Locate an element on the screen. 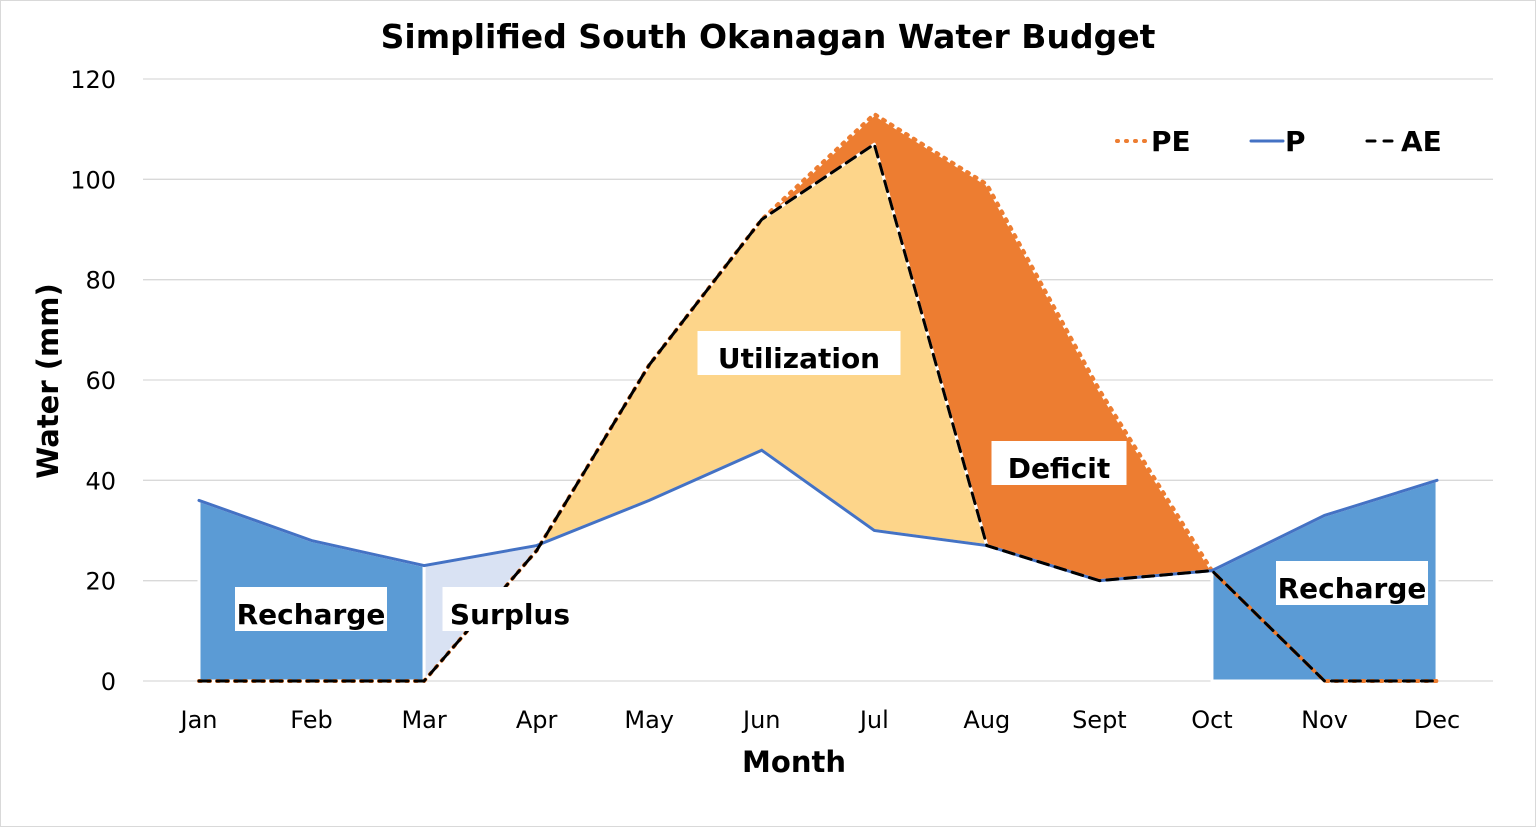 Image resolution: width=1536 pixels, height=827 pixels. x-tick-label: Apr is located at coordinates (537, 720).